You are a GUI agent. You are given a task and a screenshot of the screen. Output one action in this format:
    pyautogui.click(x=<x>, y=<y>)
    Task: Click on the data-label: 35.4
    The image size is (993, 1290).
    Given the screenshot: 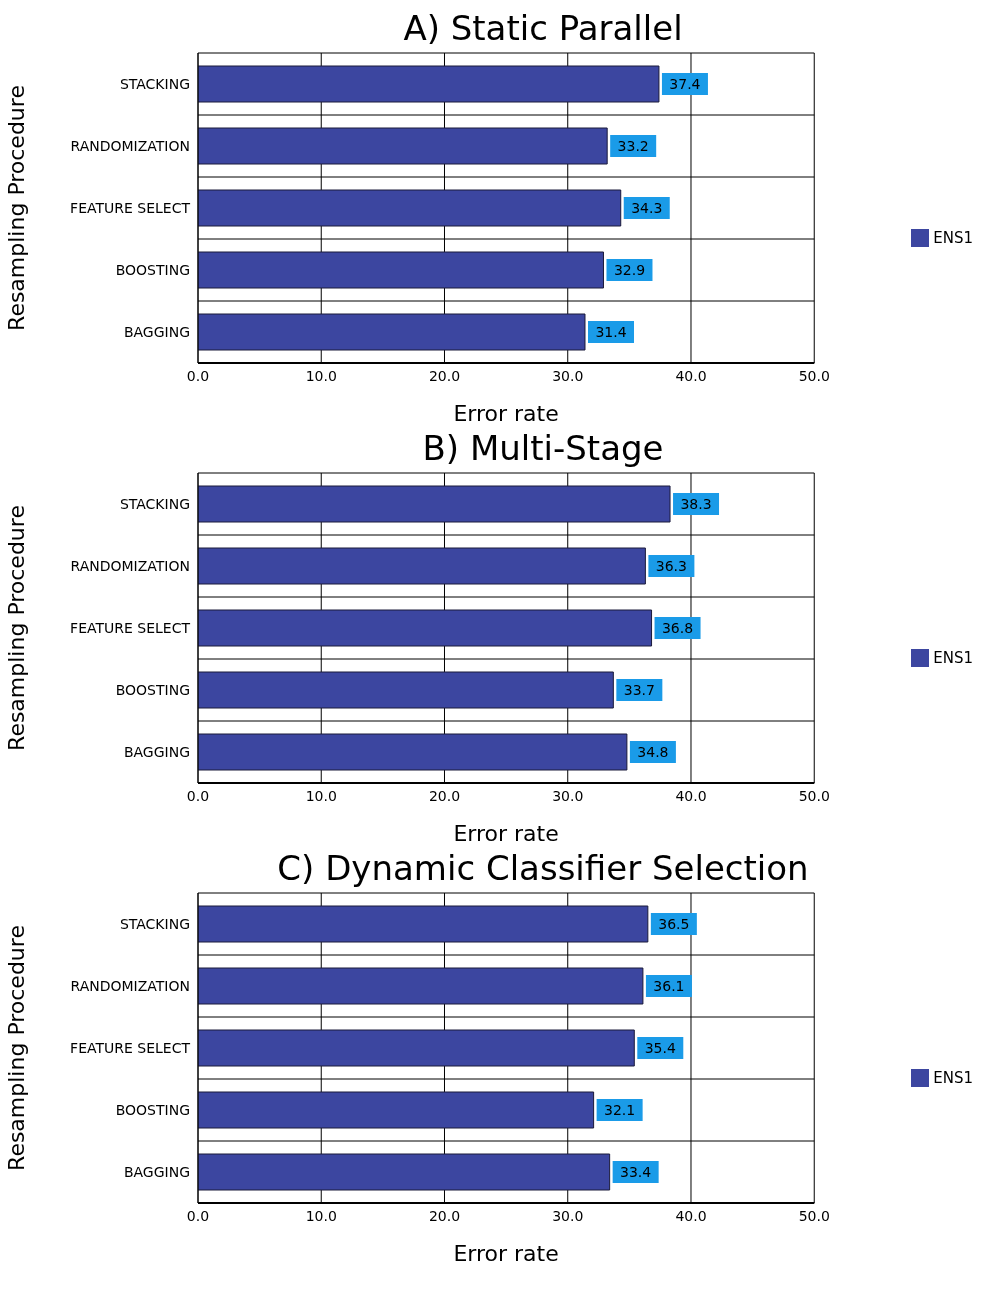 What is the action you would take?
    pyautogui.click(x=660, y=1048)
    